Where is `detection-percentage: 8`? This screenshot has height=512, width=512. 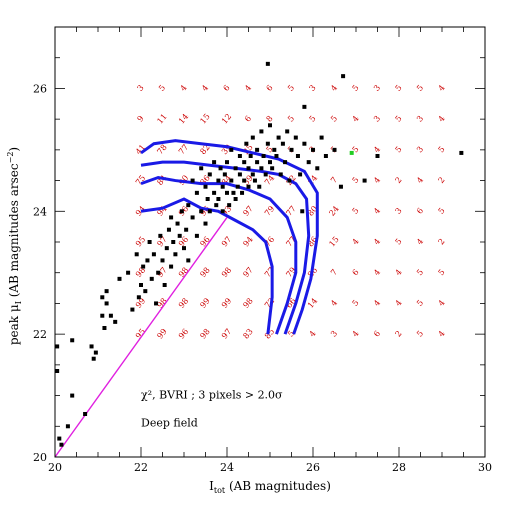 detection-percentage: 8 is located at coordinates (270, 119).